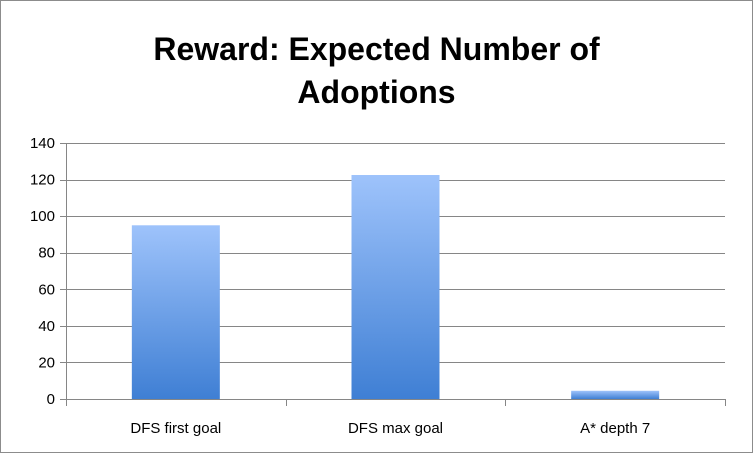 This screenshot has width=753, height=453. What do you see at coordinates (42, 180) in the screenshot?
I see `y-tick-label: 120` at bounding box center [42, 180].